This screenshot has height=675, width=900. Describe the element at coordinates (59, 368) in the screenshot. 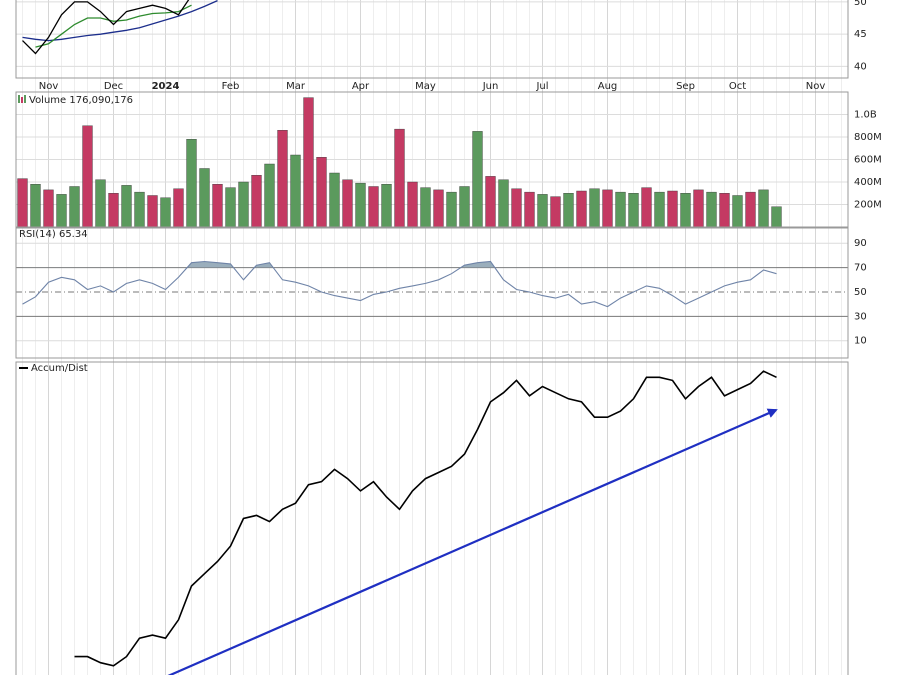

I see `ad-title: Accum/Dist` at that location.